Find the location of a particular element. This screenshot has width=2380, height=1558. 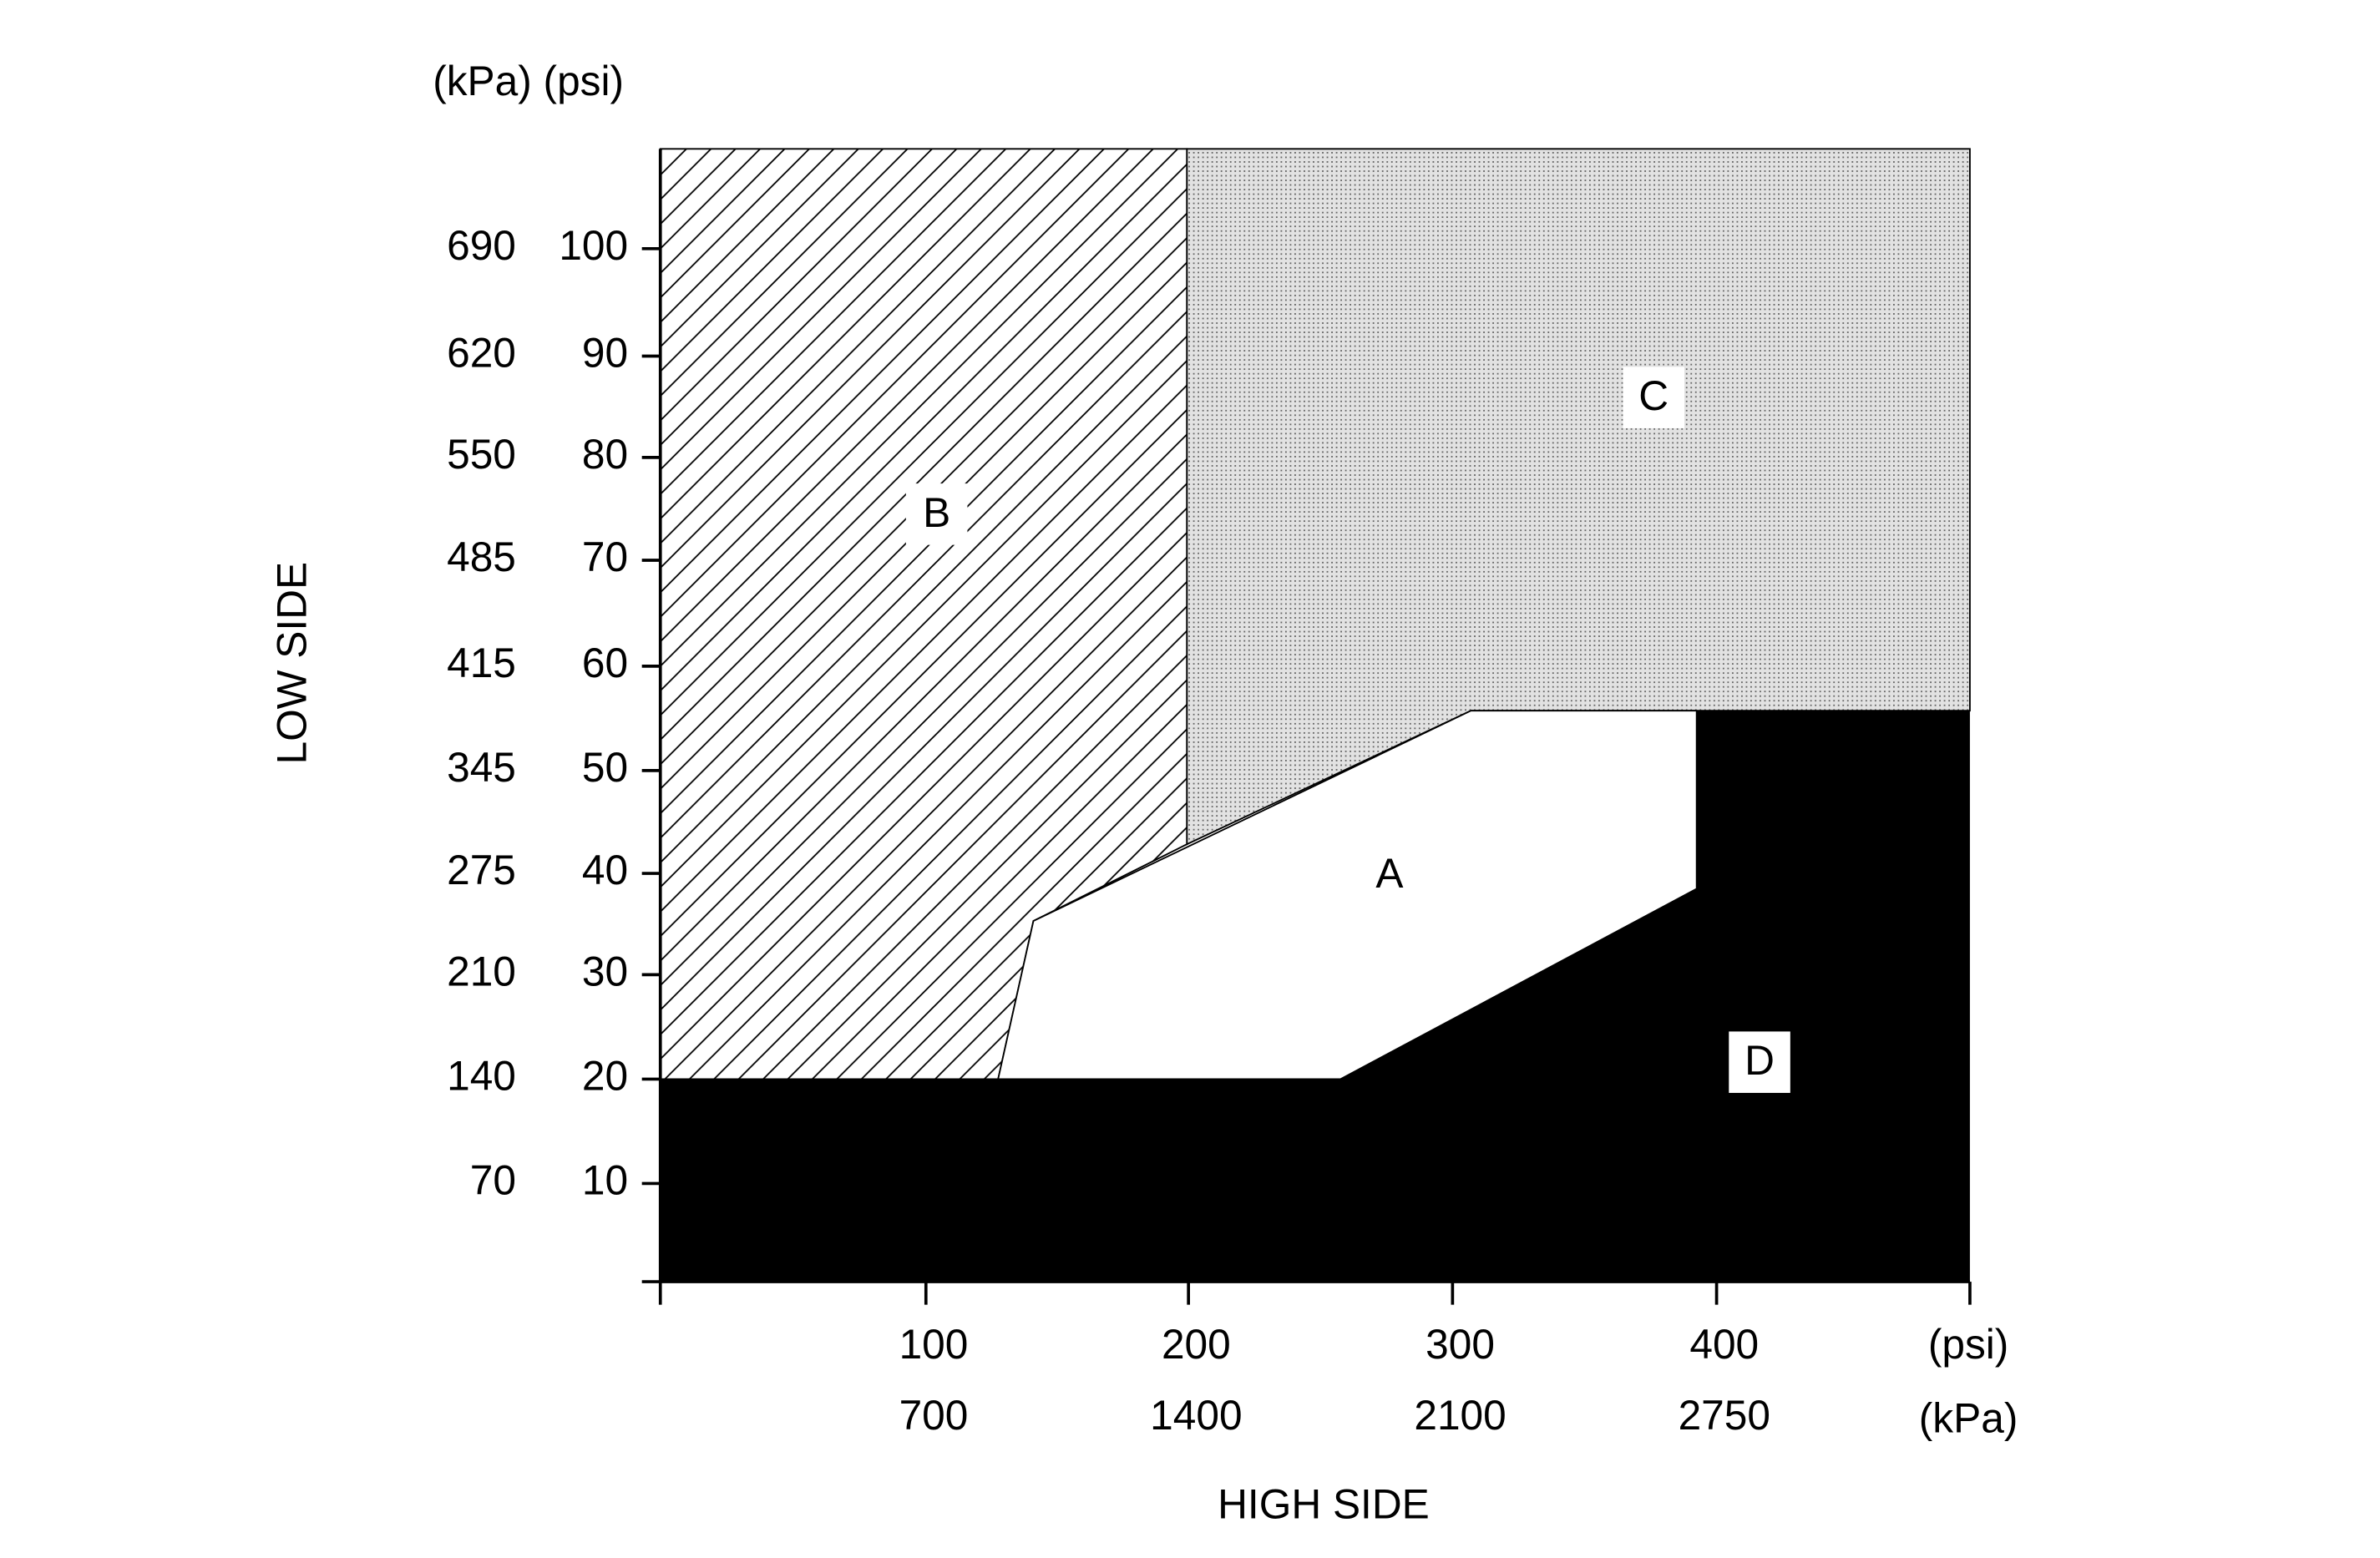

x-tick-psi: 200 is located at coordinates (1196, 1344).